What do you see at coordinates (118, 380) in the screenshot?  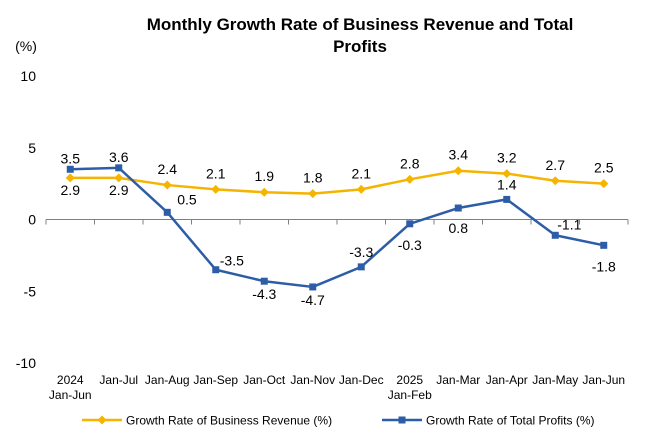 I see `x-tick-label: Jan-Jul` at bounding box center [118, 380].